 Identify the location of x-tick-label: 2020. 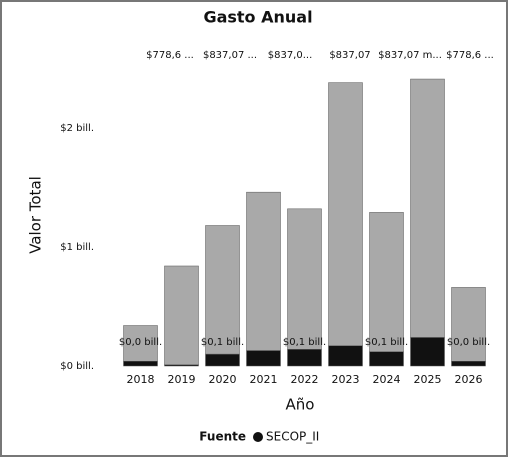
(223, 379).